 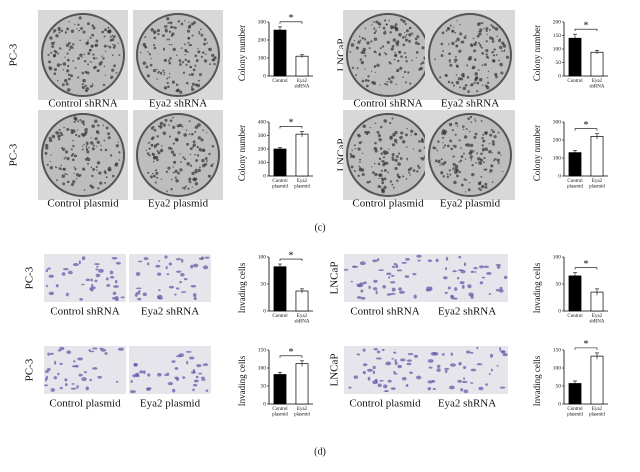 I want to click on y-tick-label: 0, so click(x=559, y=76).